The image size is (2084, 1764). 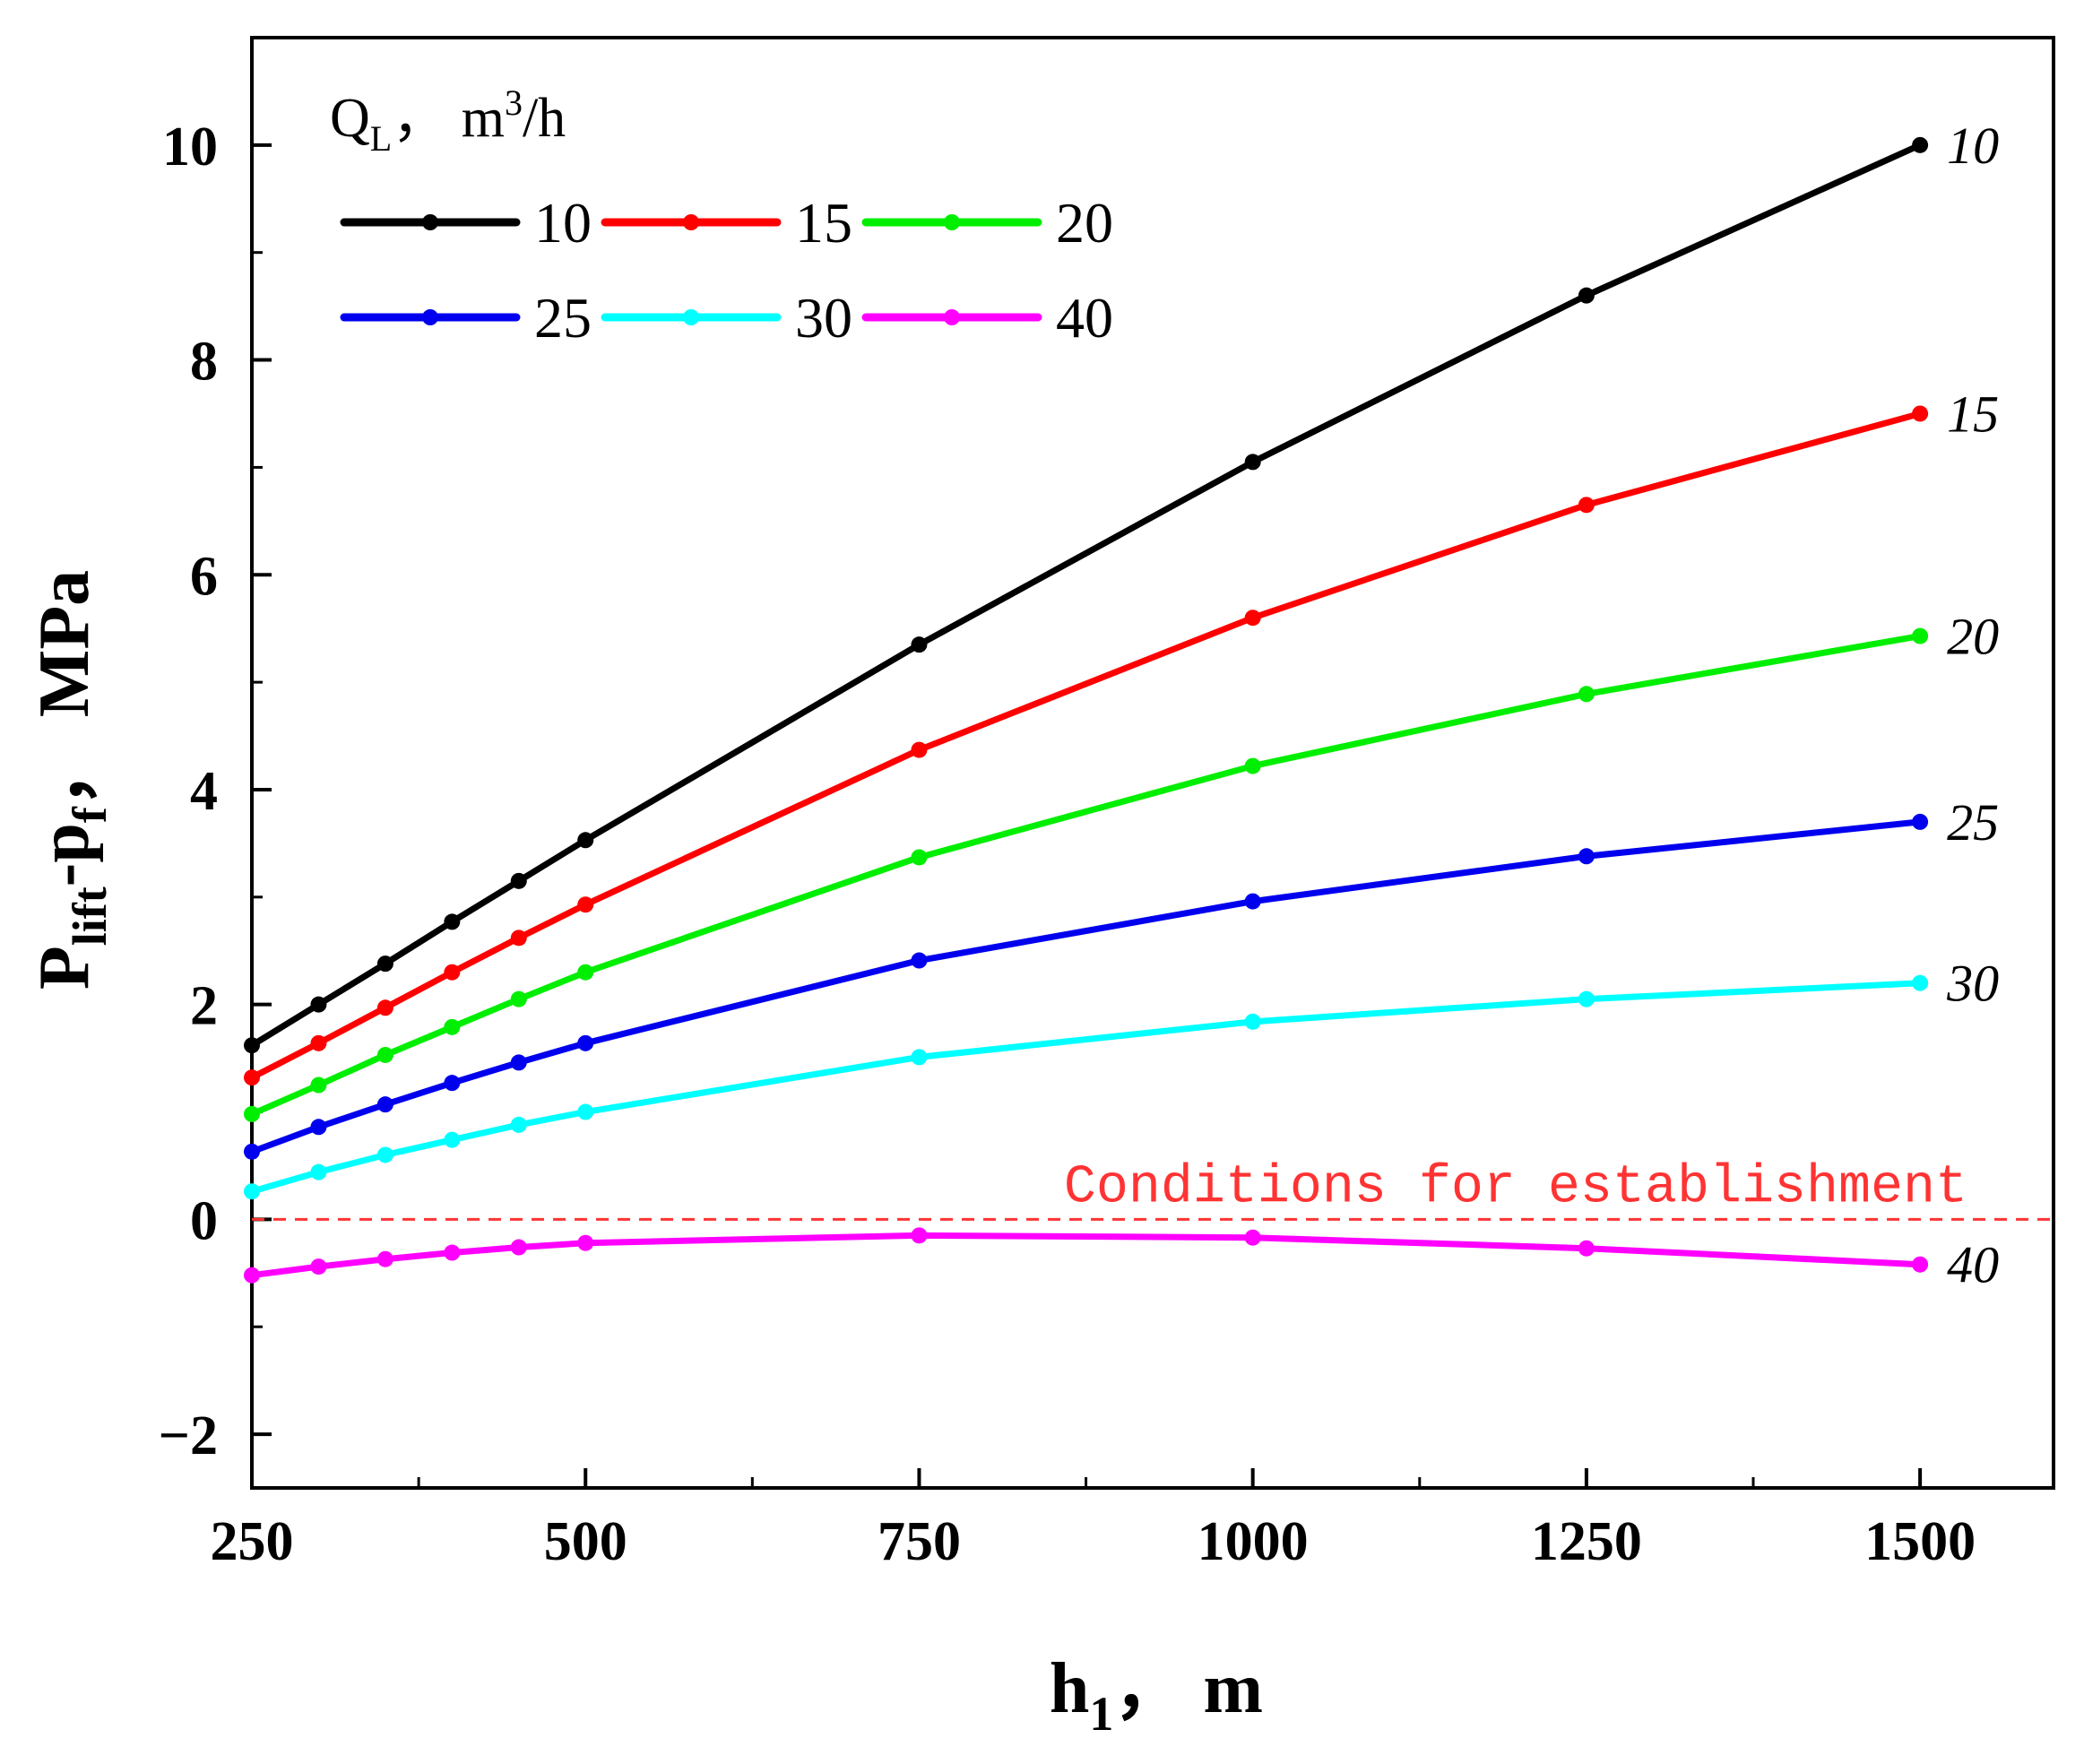 What do you see at coordinates (1972, 705) in the screenshot?
I see `series-end-labels: 10 15 20 25 30 40` at bounding box center [1972, 705].